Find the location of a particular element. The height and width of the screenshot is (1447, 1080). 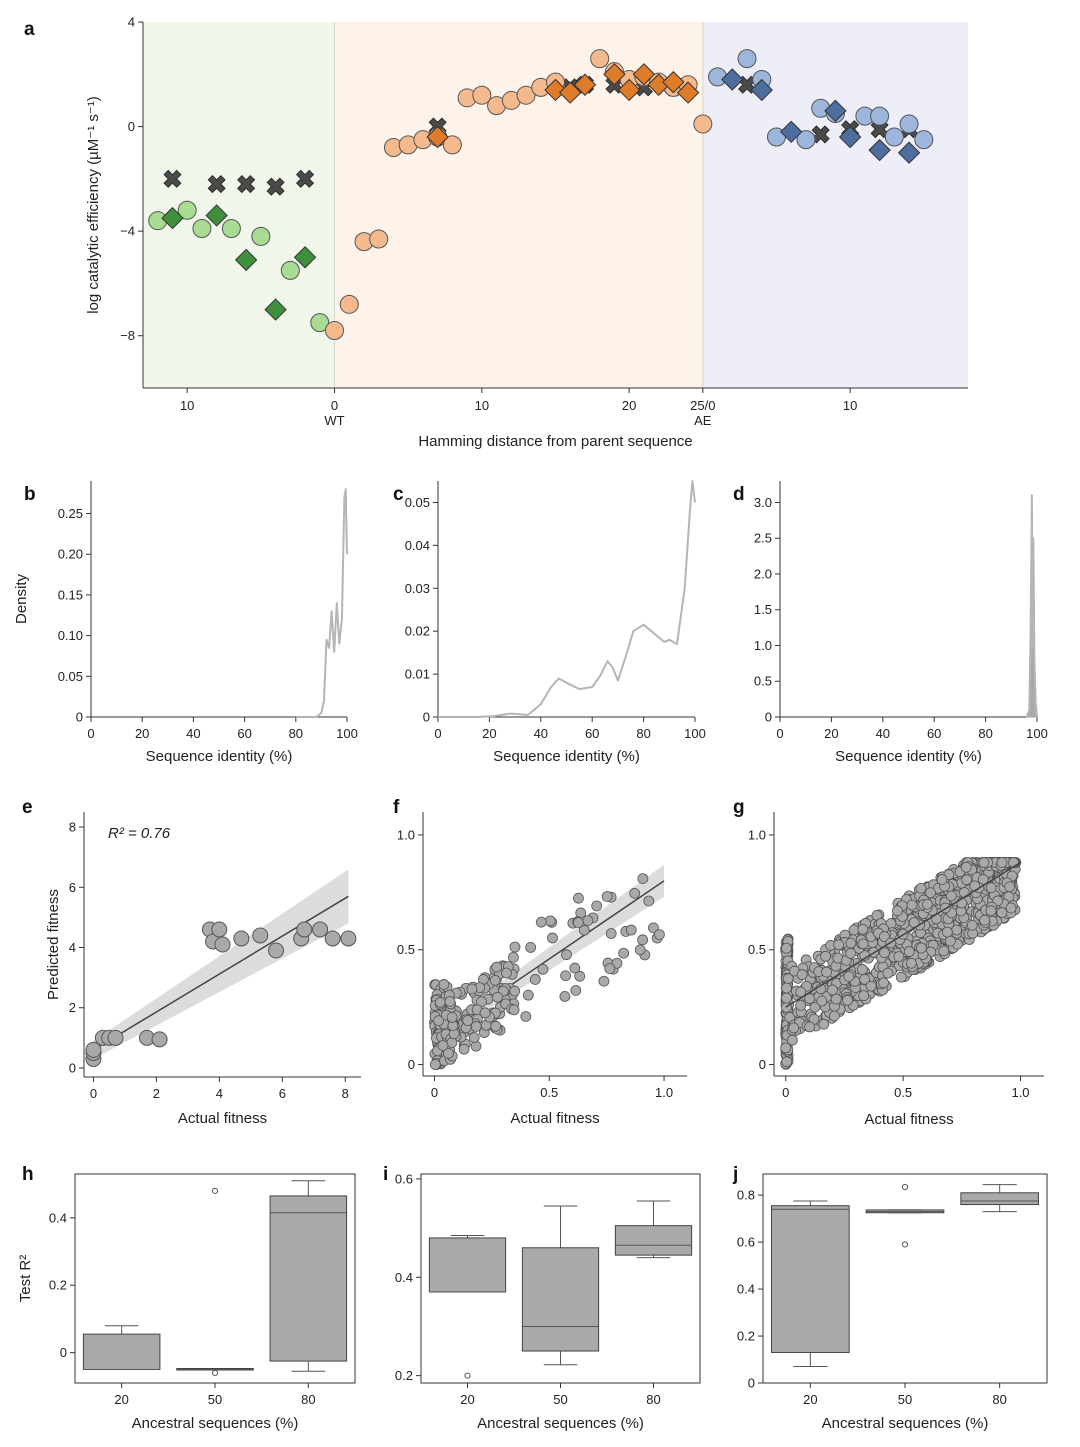

cross-shape is located at coordinates (747, 84).